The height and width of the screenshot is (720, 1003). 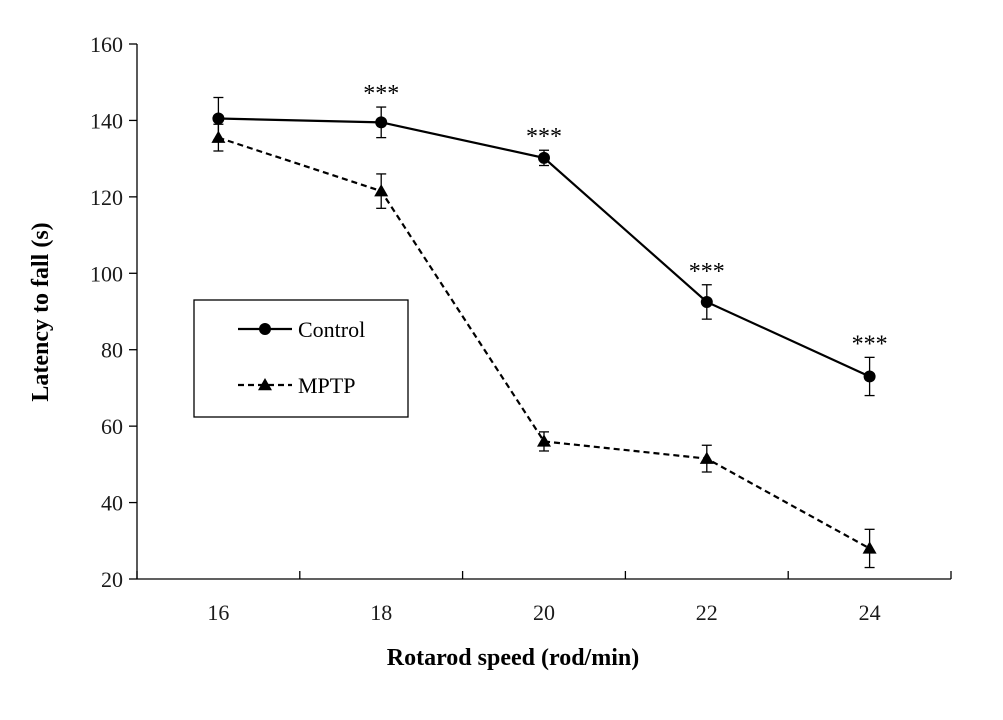 What do you see at coordinates (106, 44) in the screenshot?
I see `y-tick-label-7: 160` at bounding box center [106, 44].